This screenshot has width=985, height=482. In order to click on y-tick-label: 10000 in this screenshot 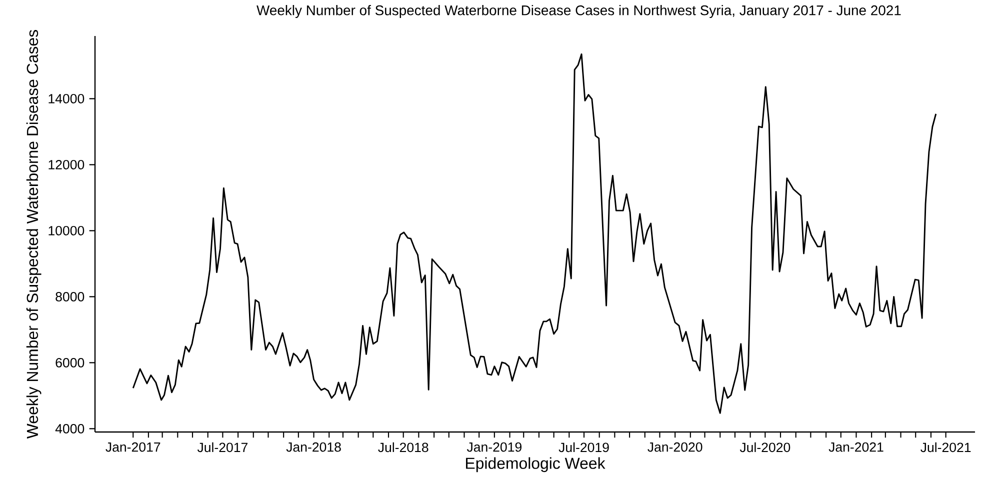, I will do `click(66, 231)`.